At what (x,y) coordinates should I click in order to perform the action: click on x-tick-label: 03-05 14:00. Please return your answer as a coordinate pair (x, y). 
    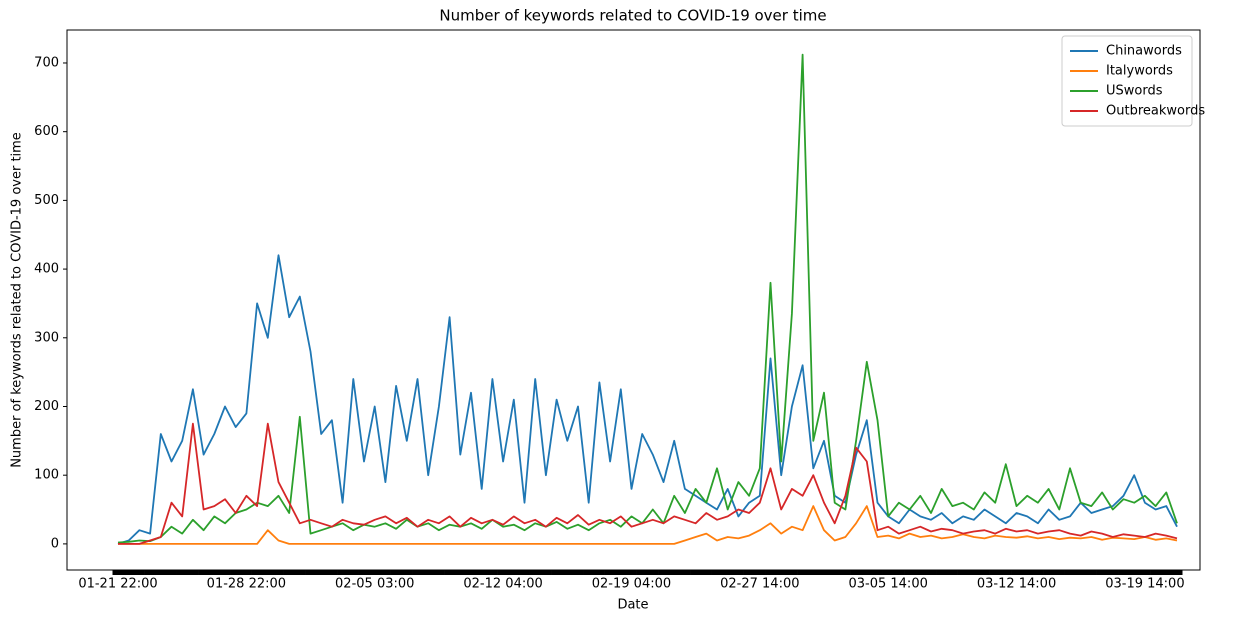
    Looking at the image, I should click on (887, 584).